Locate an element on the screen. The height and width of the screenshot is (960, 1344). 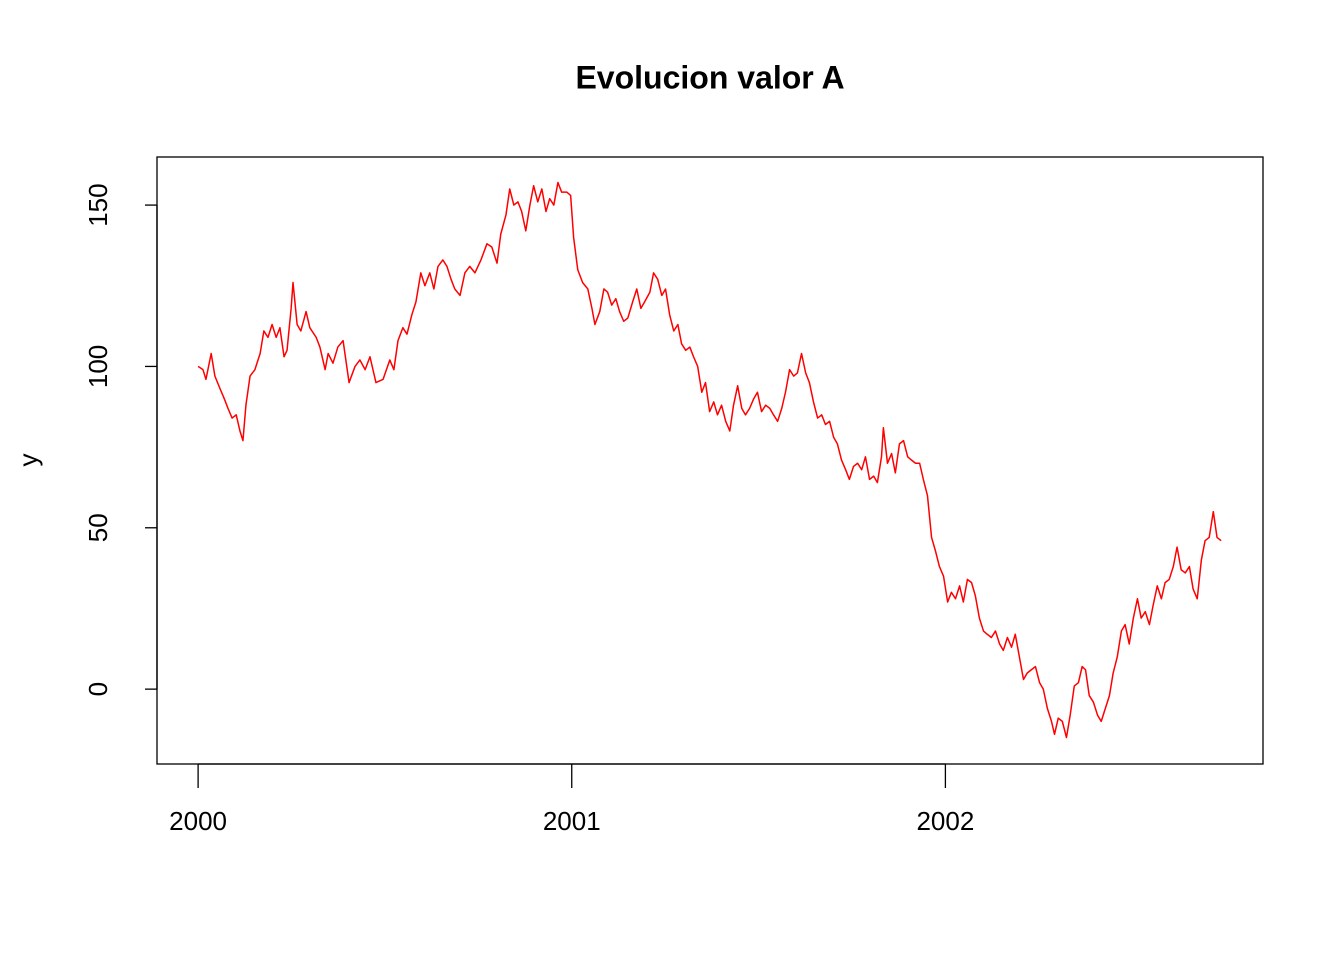
y-tick-label: 100 is located at coordinates (98, 366).